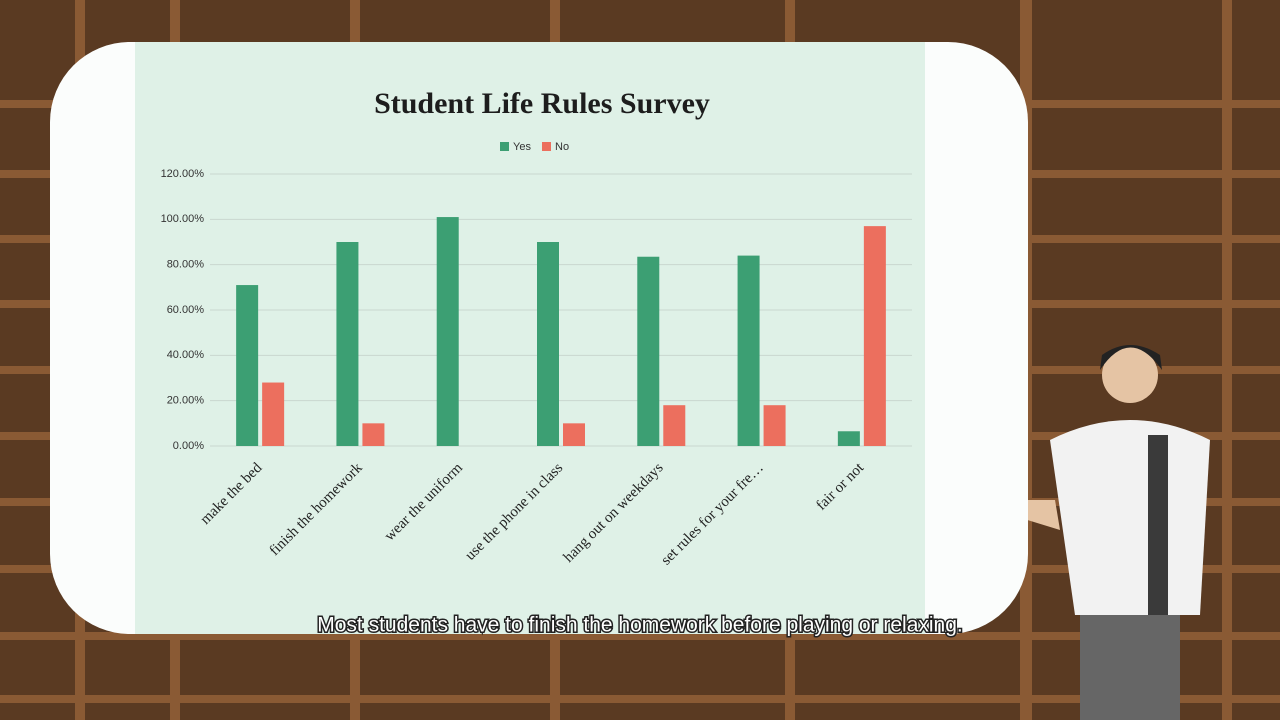  I want to click on y-tick-label: 60.00%, so click(186, 310).